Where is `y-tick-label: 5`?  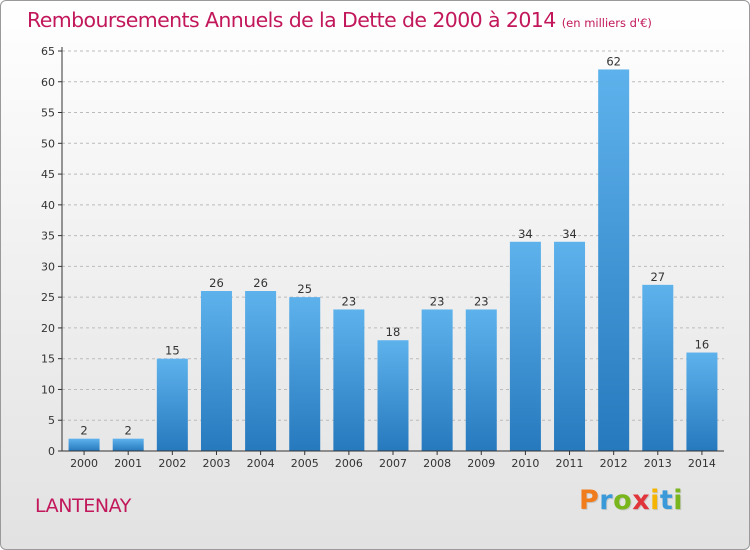 y-tick-label: 5 is located at coordinates (51, 420).